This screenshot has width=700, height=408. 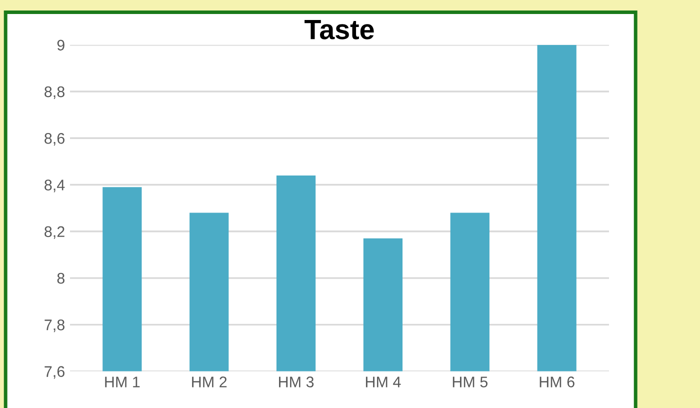 I want to click on x-tick-label: HM 6, so click(x=557, y=382).